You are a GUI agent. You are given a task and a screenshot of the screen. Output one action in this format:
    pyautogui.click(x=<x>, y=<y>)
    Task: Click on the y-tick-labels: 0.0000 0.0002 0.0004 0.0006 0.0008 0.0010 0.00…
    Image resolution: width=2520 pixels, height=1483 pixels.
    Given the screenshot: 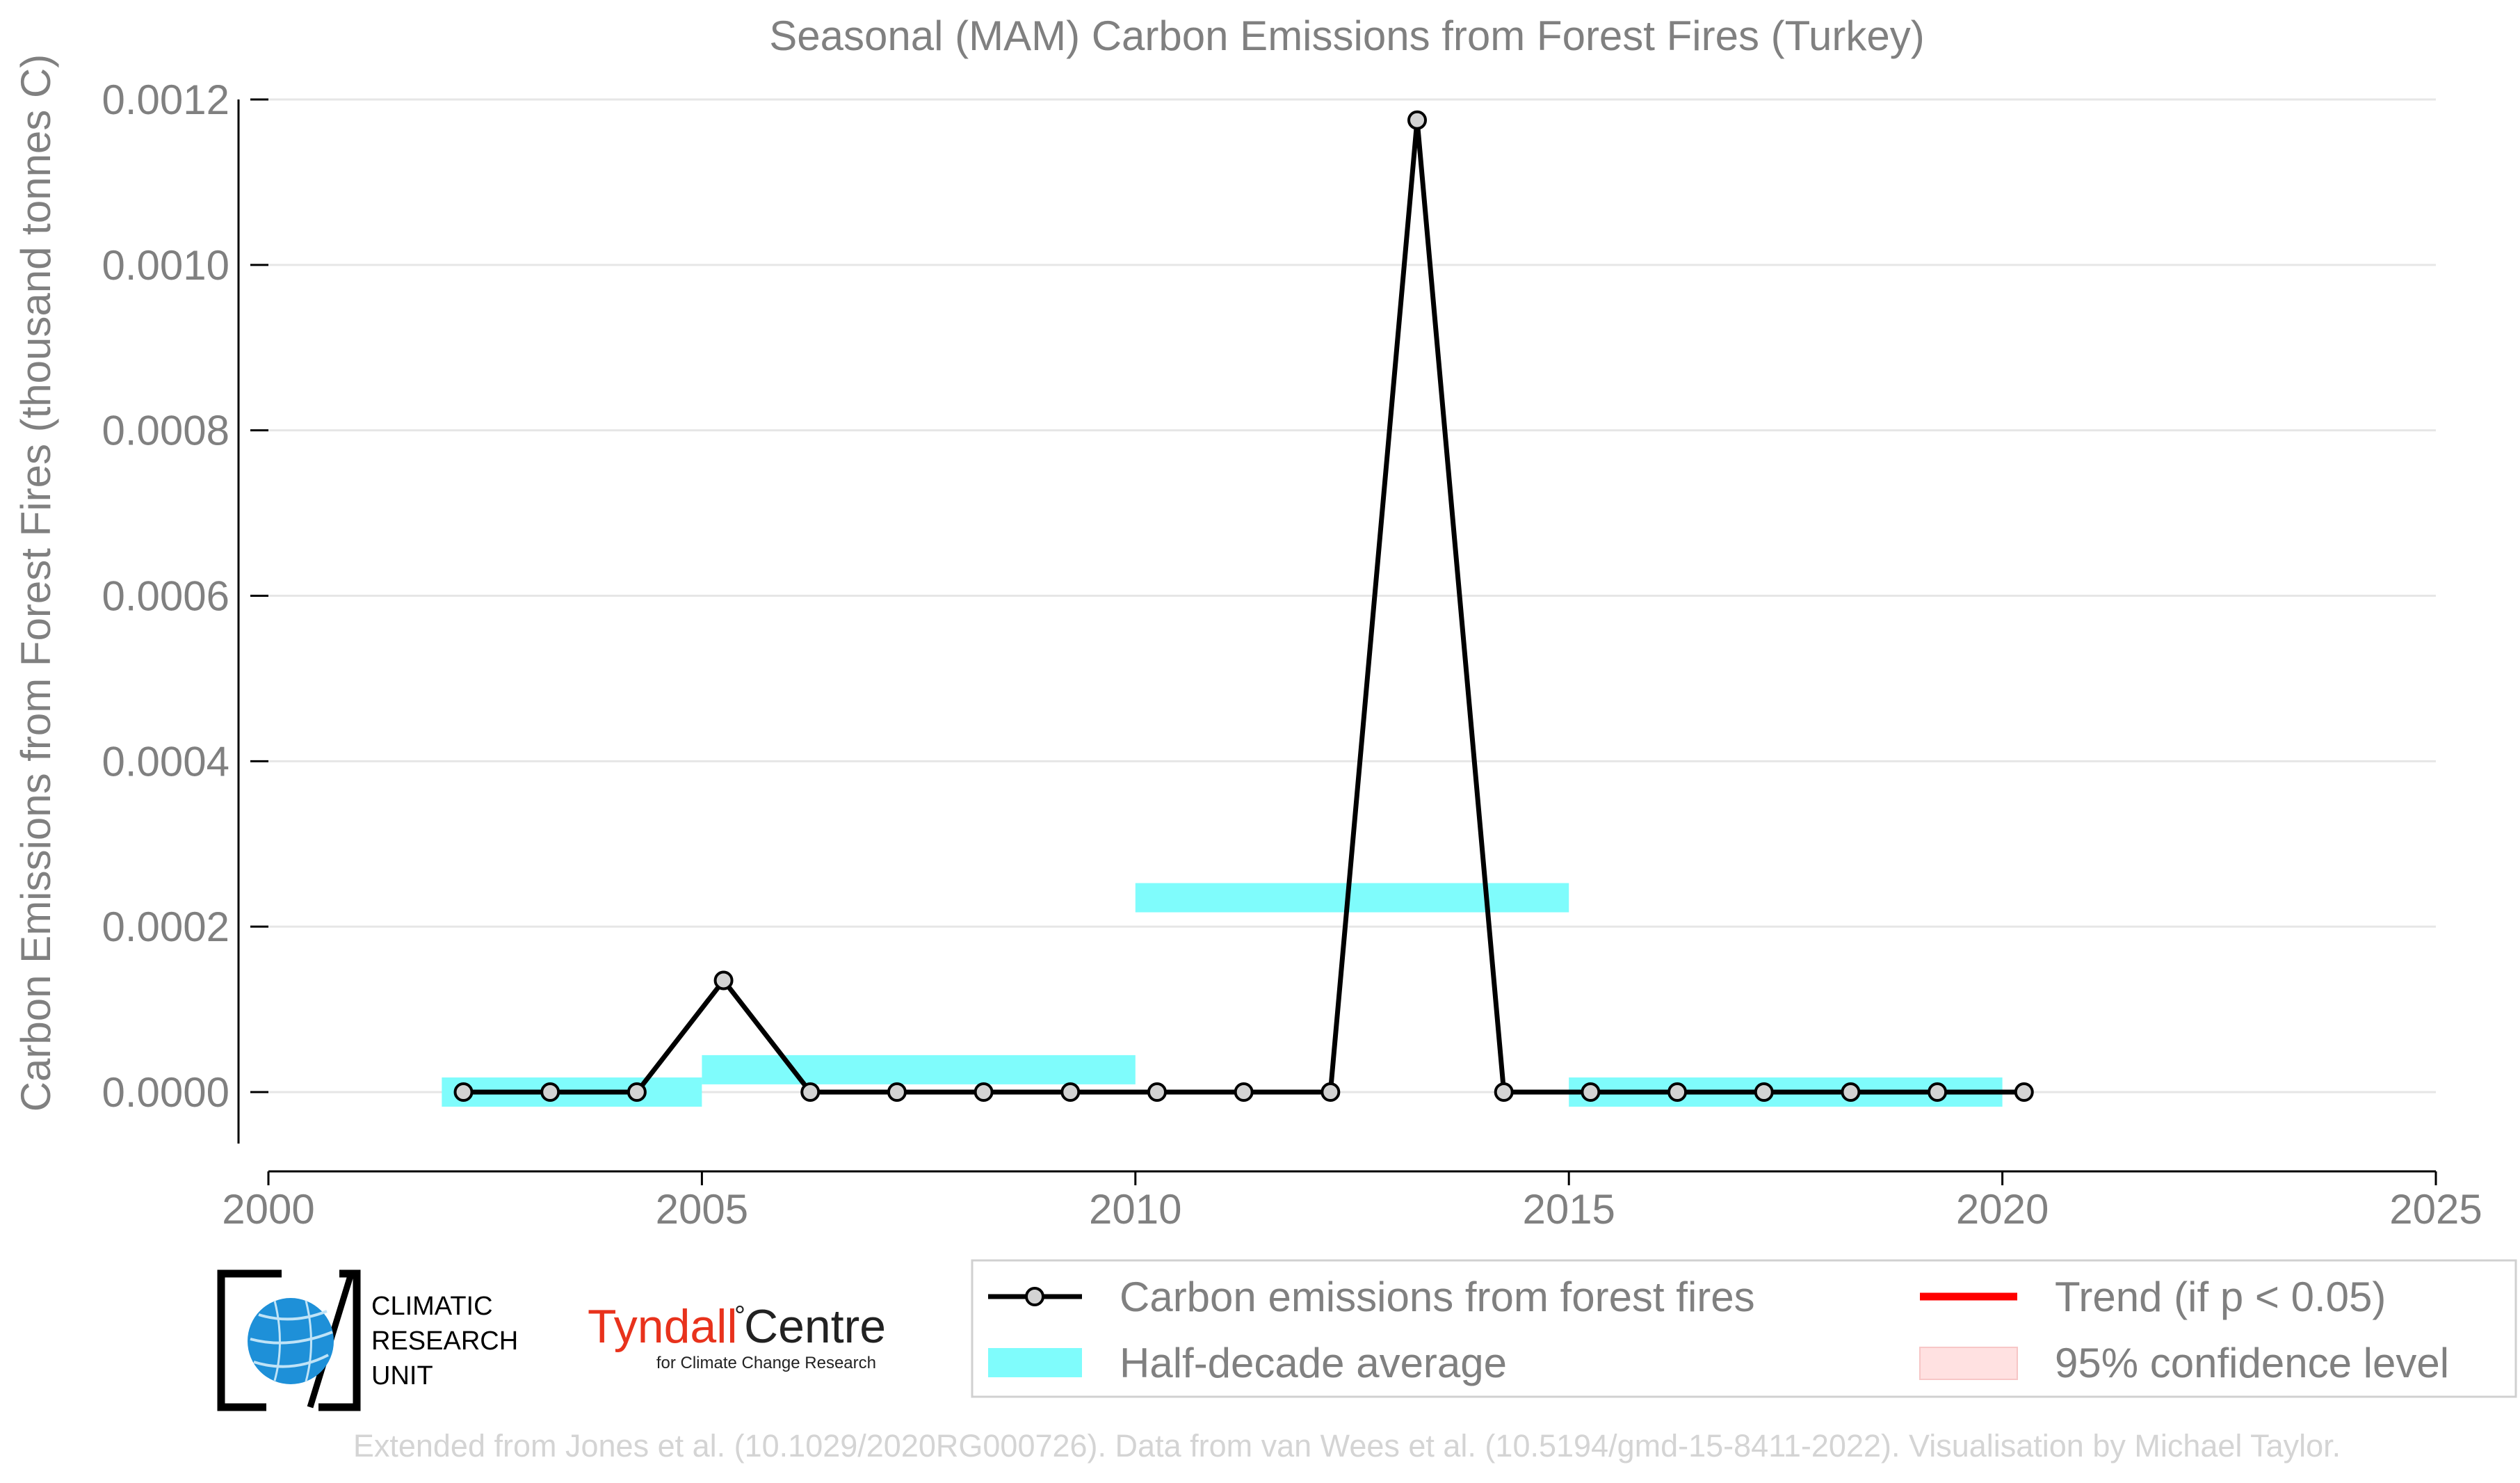 What is the action you would take?
    pyautogui.click(x=165, y=596)
    